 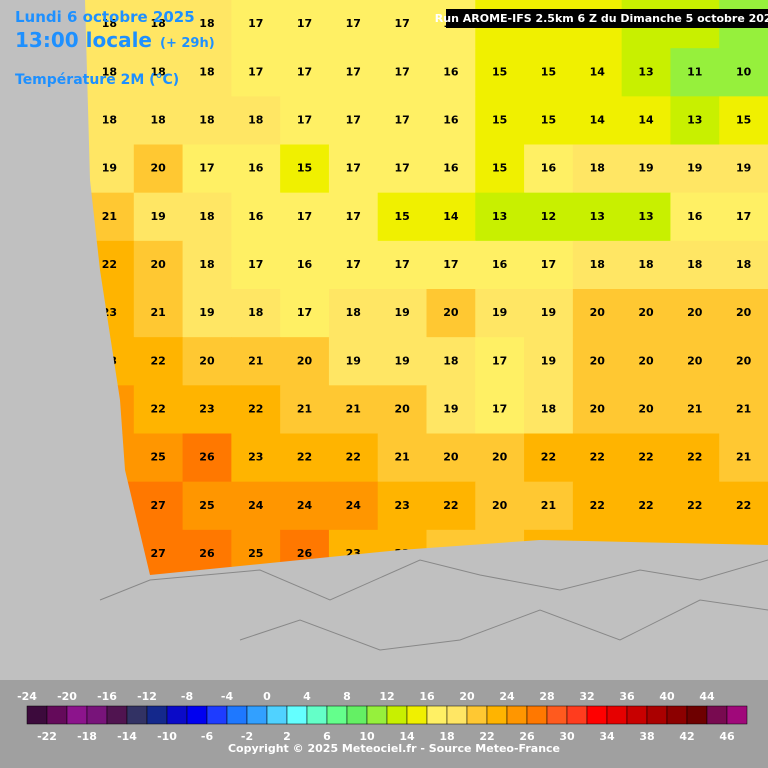 I want to click on tick-label: 22, so click(x=486, y=736).